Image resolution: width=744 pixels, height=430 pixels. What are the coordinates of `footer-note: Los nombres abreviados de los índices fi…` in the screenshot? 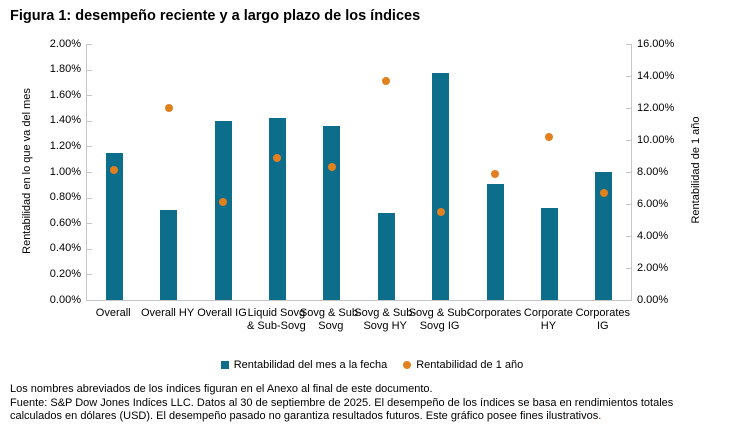 It's located at (221, 389).